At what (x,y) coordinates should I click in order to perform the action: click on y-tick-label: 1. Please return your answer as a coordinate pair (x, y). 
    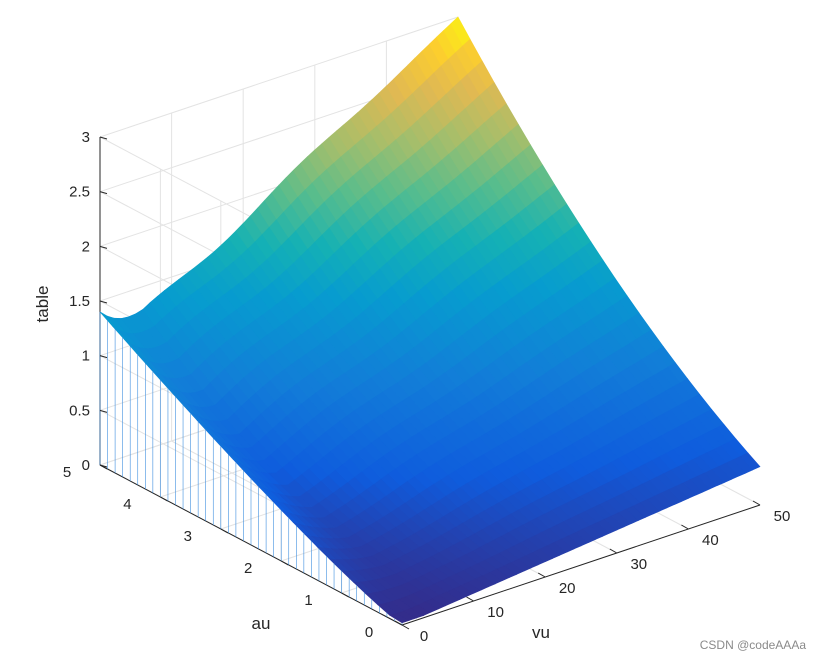
    Looking at the image, I should click on (308, 600).